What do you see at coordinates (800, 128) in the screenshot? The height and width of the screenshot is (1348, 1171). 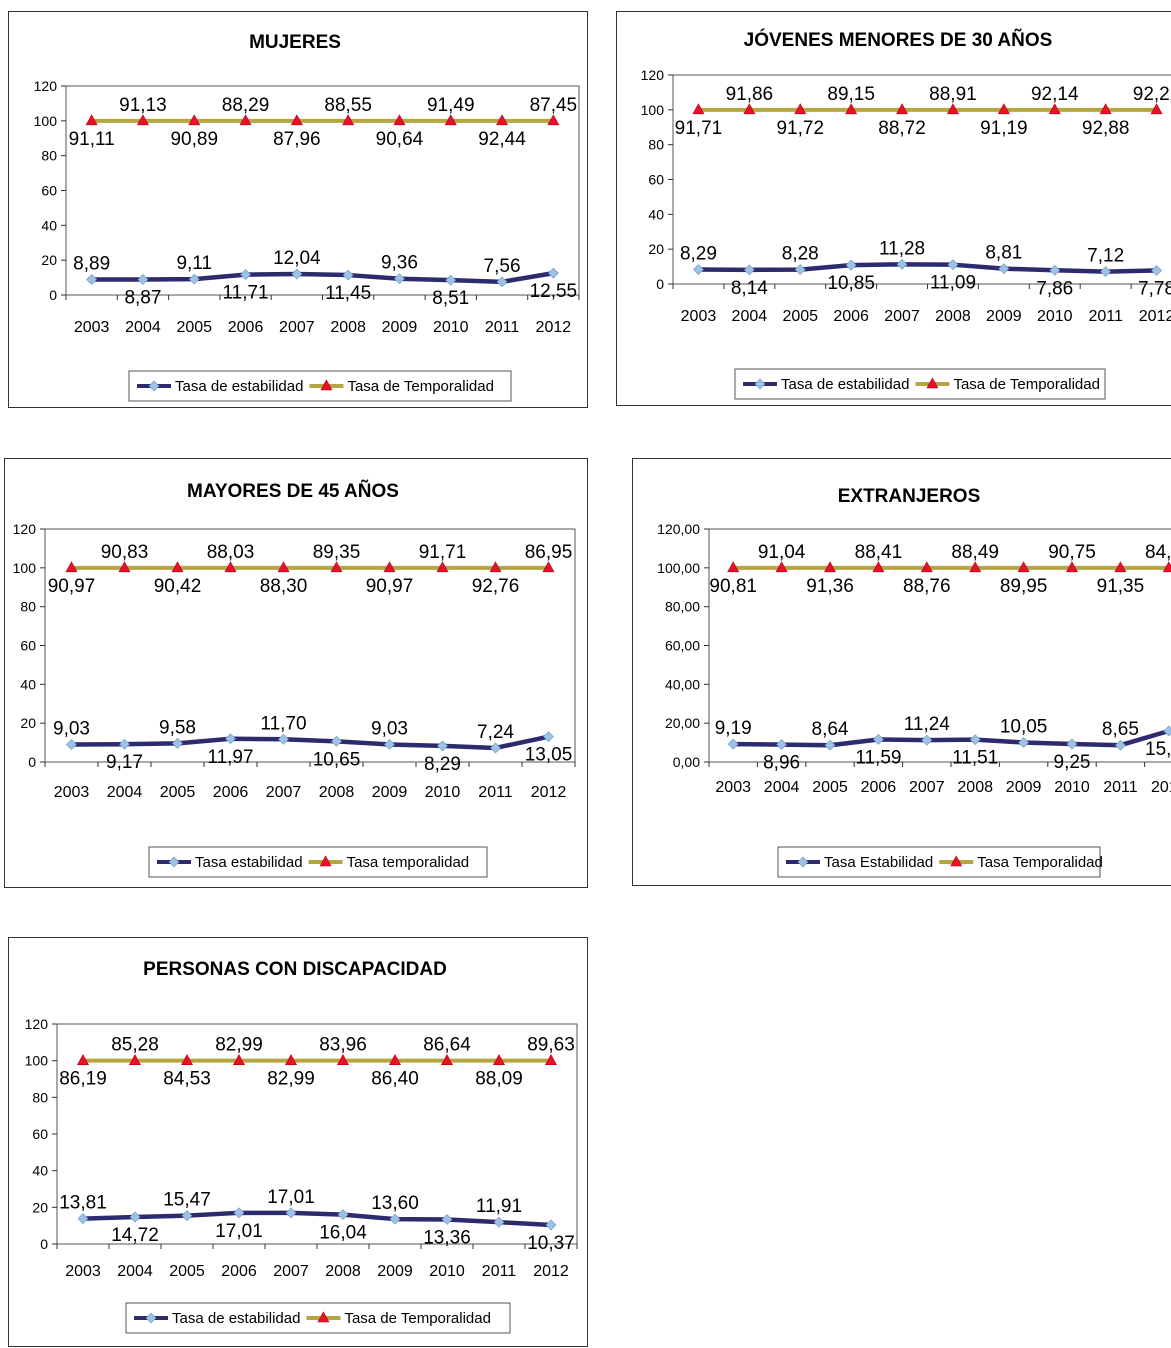 I see `temporalidad-data-label: 91,72` at bounding box center [800, 128].